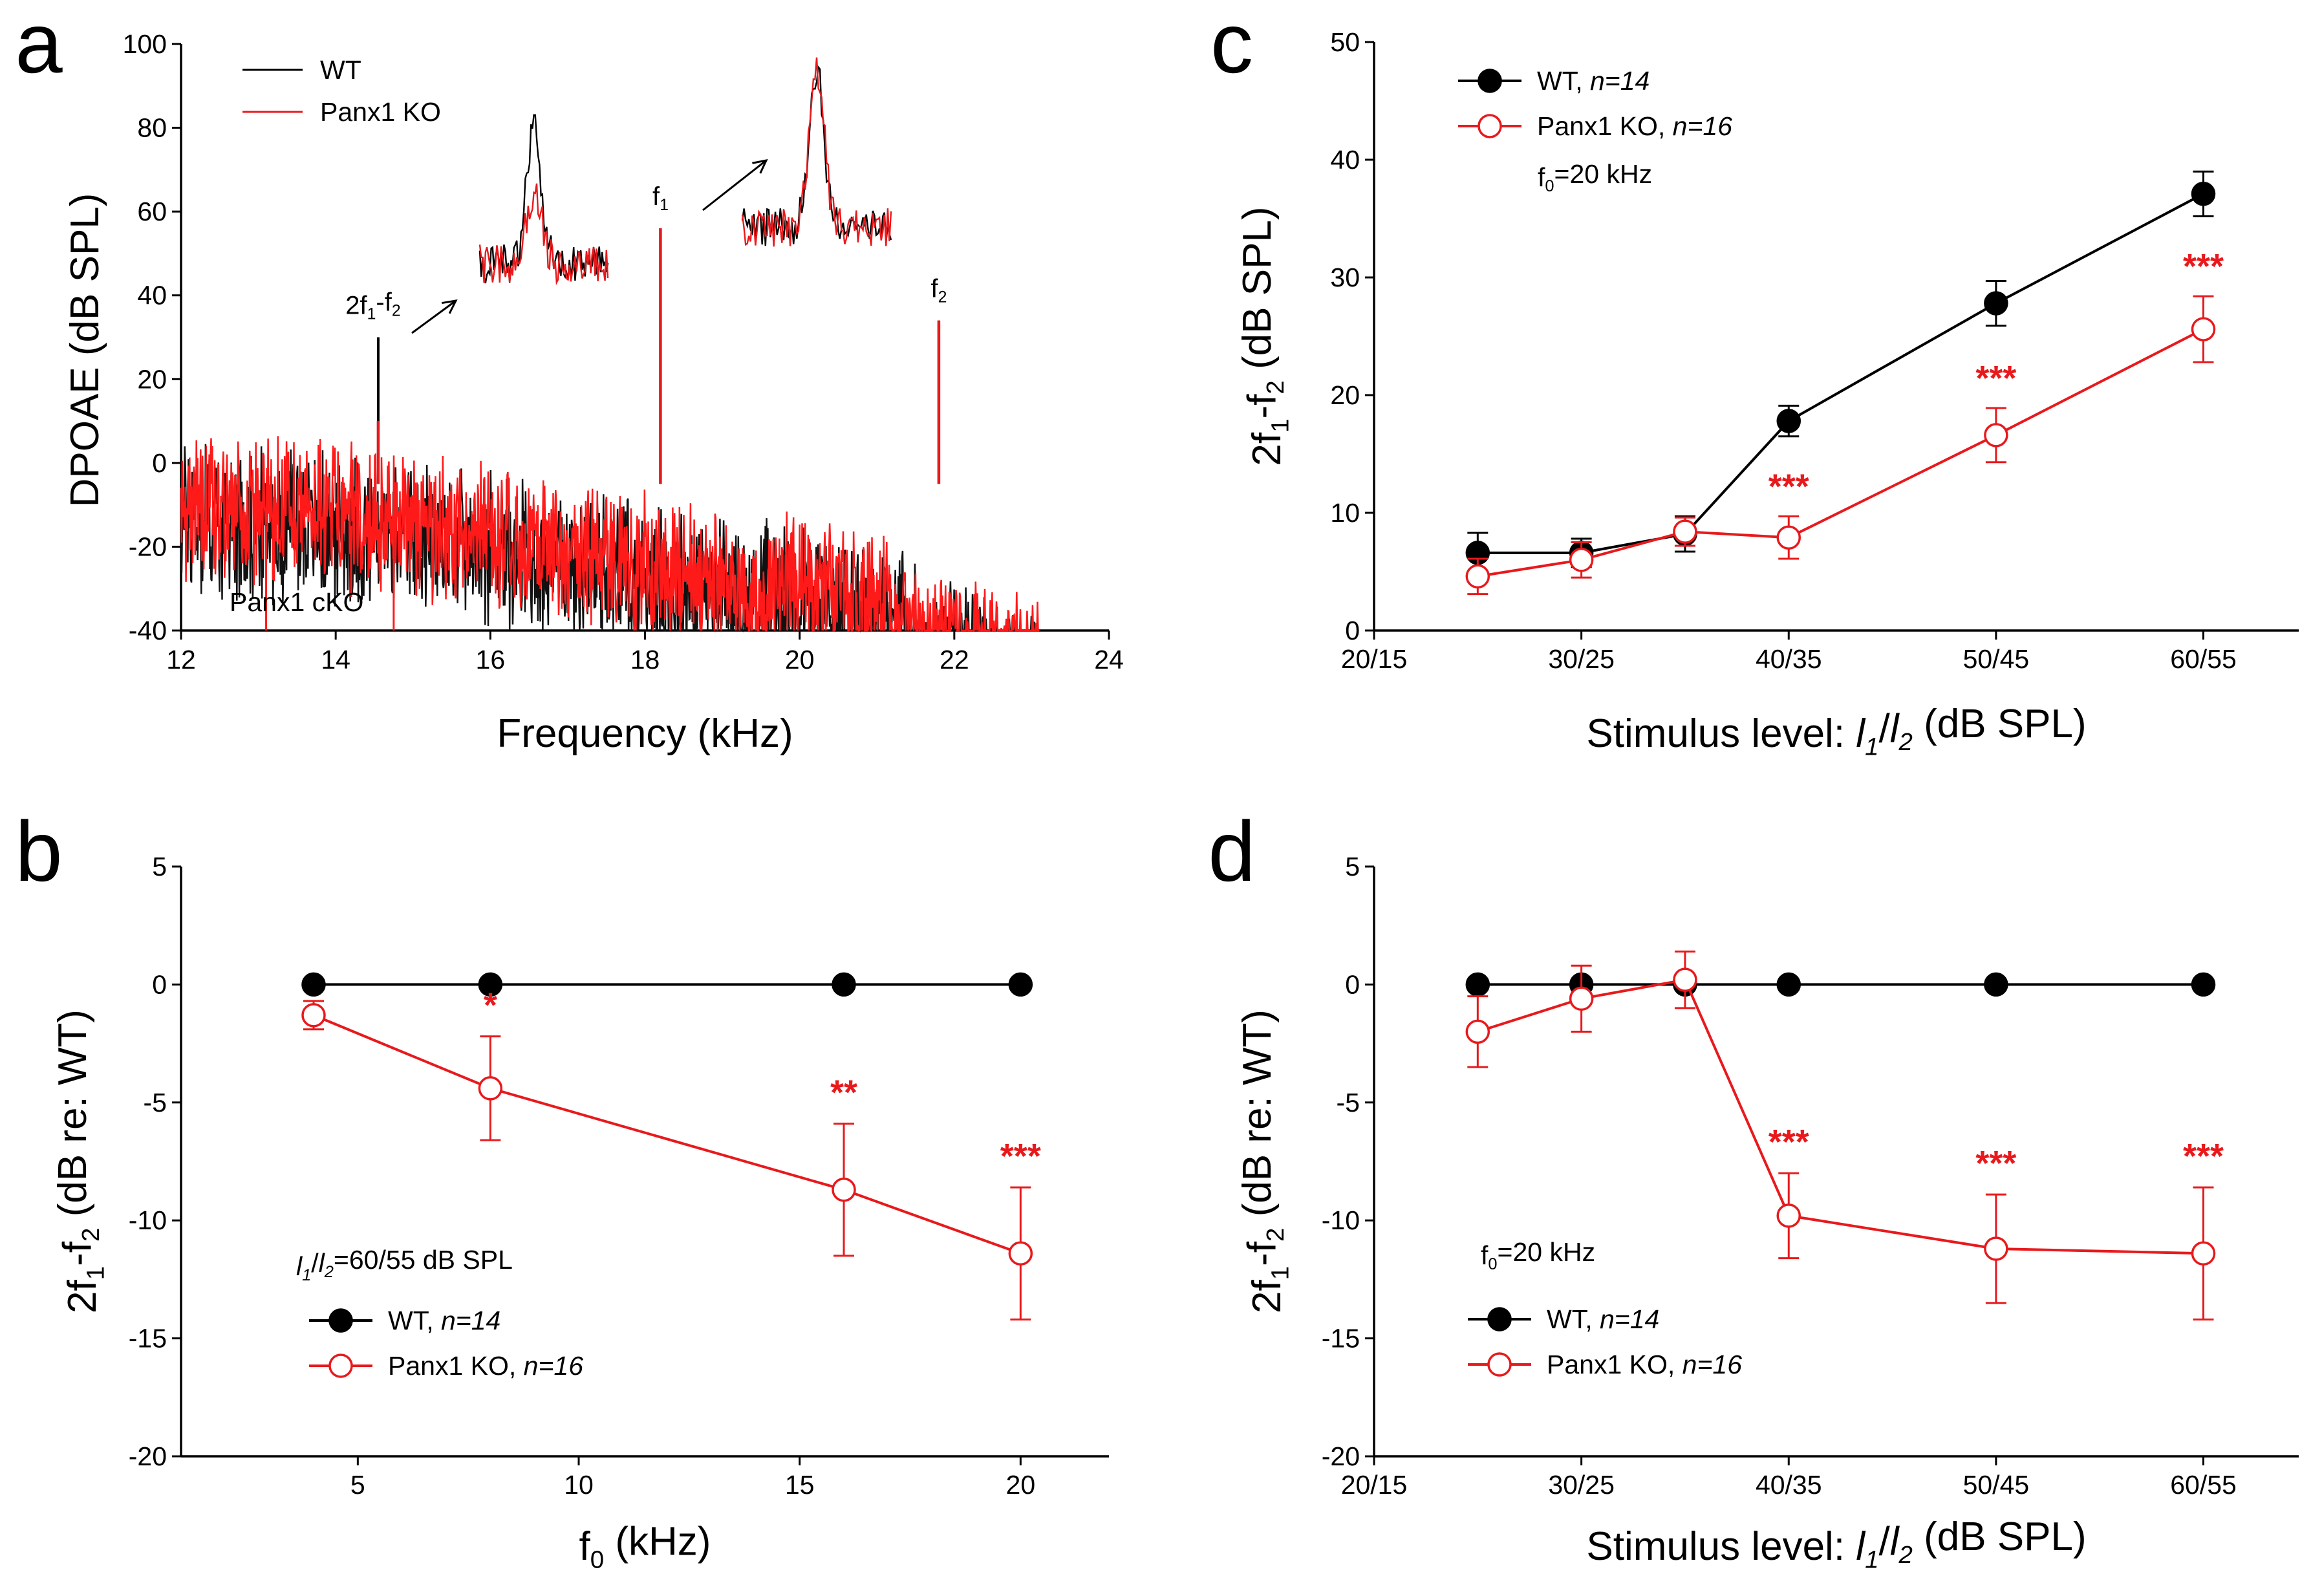 The image size is (2322, 1596). What do you see at coordinates (954, 659) in the screenshot?
I see `x-tick-label: 22` at bounding box center [954, 659].